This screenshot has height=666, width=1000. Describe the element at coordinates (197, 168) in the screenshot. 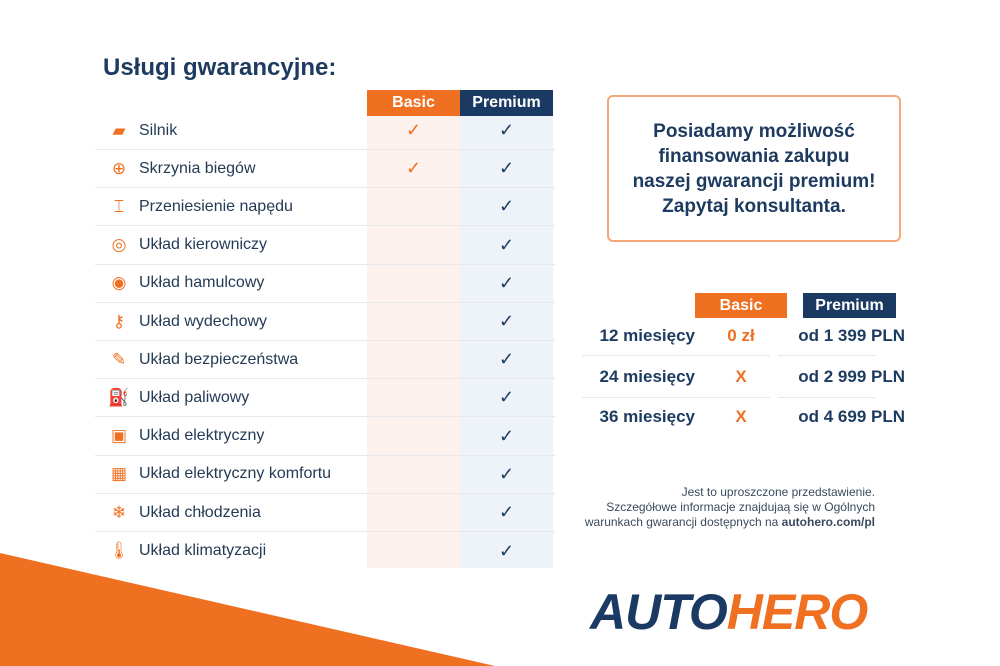

I see `service-label: Skrzynia biegów` at that location.